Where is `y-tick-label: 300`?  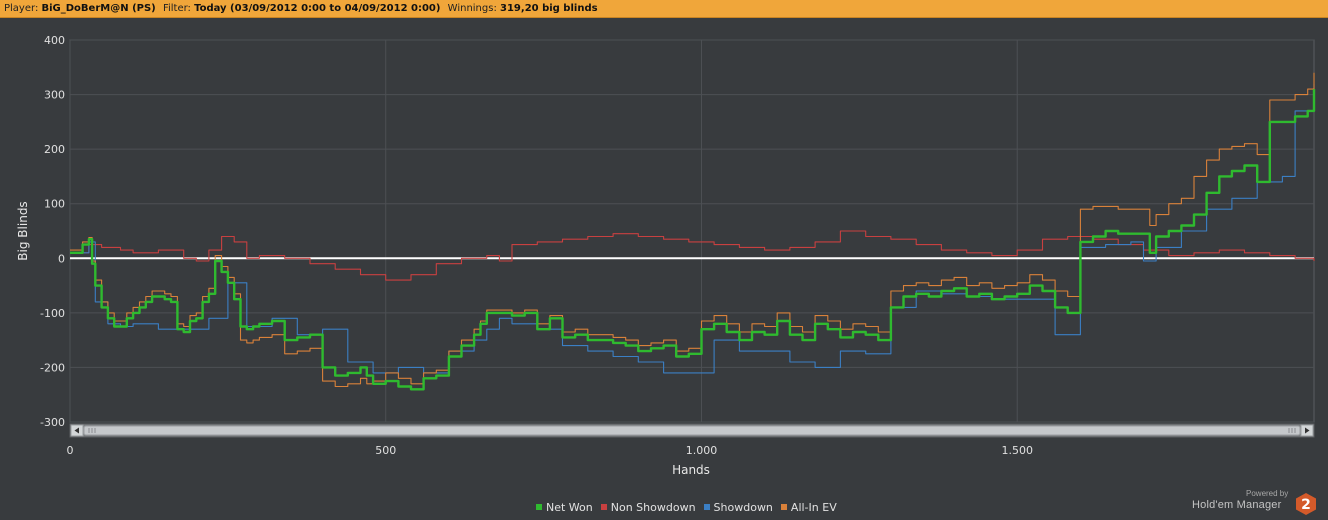
y-tick-label: 300 is located at coordinates (54, 95).